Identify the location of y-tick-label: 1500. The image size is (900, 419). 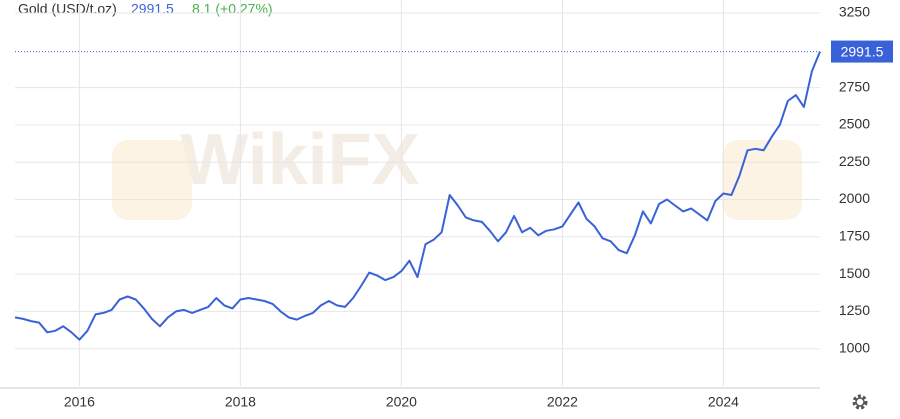
(854, 273).